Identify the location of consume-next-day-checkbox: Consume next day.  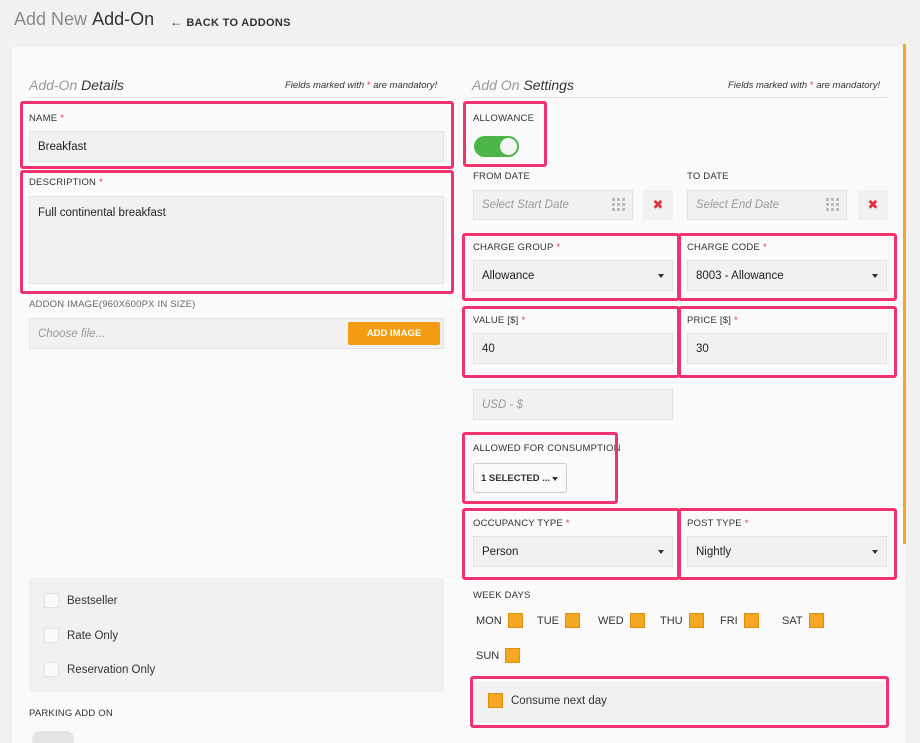
(547, 700).